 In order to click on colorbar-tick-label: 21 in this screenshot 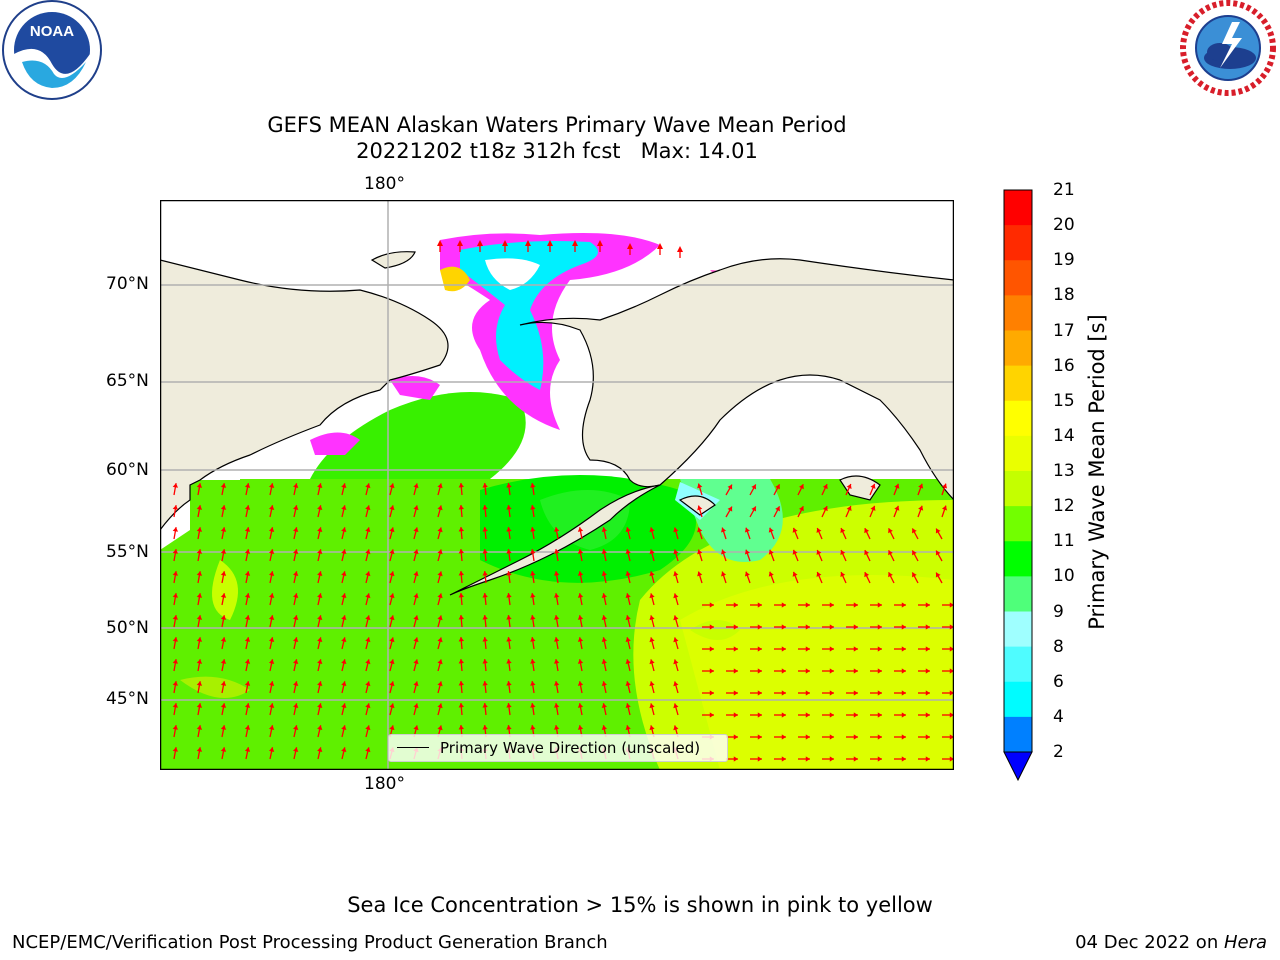, I will do `click(1064, 190)`.